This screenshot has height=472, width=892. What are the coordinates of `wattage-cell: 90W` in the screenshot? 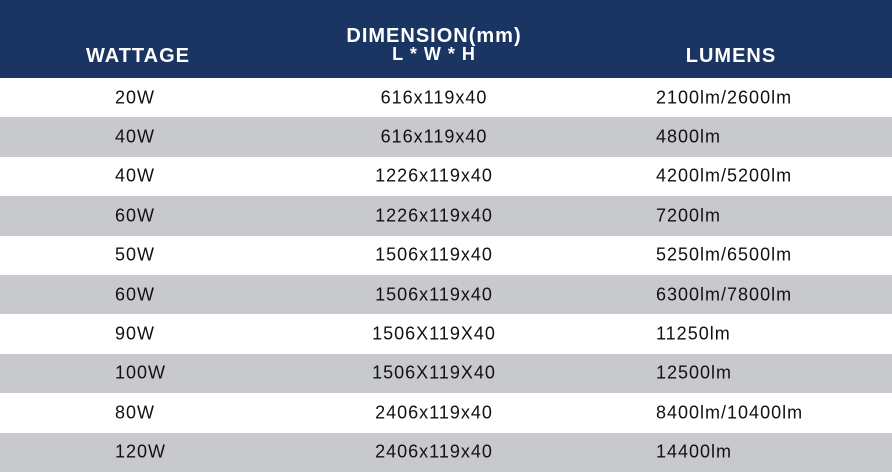 It's located at (135, 333).